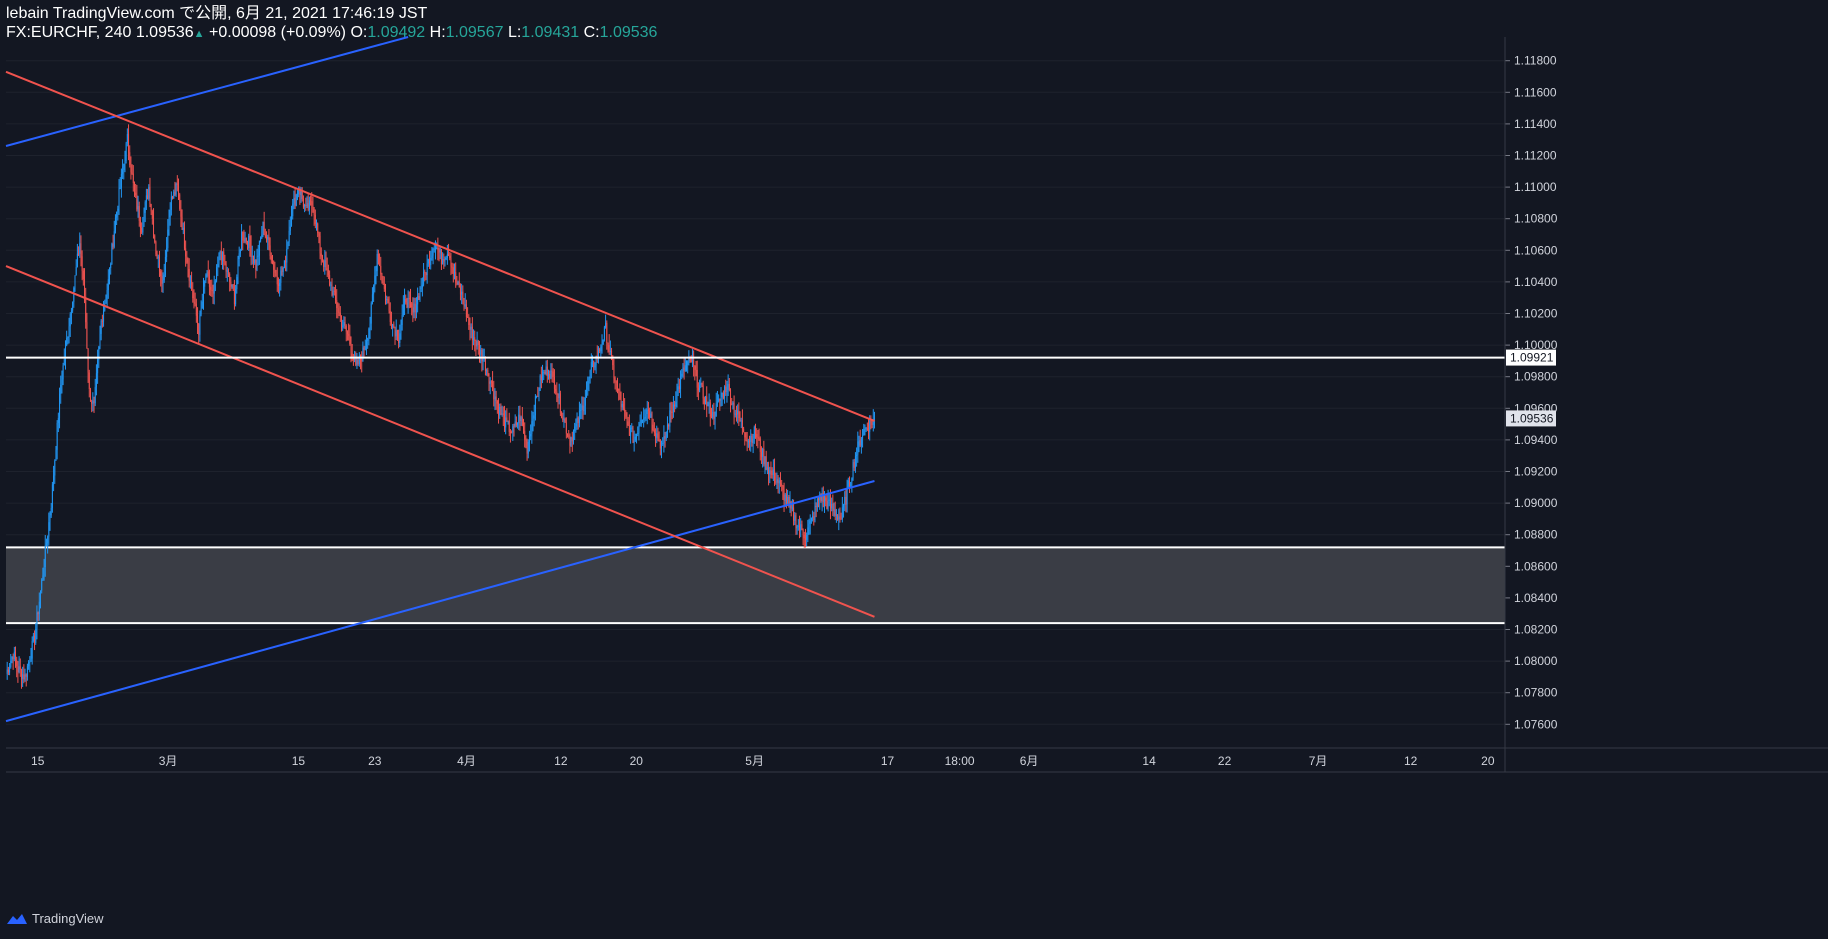 The image size is (1828, 939). I want to click on x-tick-label: 22, so click(1225, 761).